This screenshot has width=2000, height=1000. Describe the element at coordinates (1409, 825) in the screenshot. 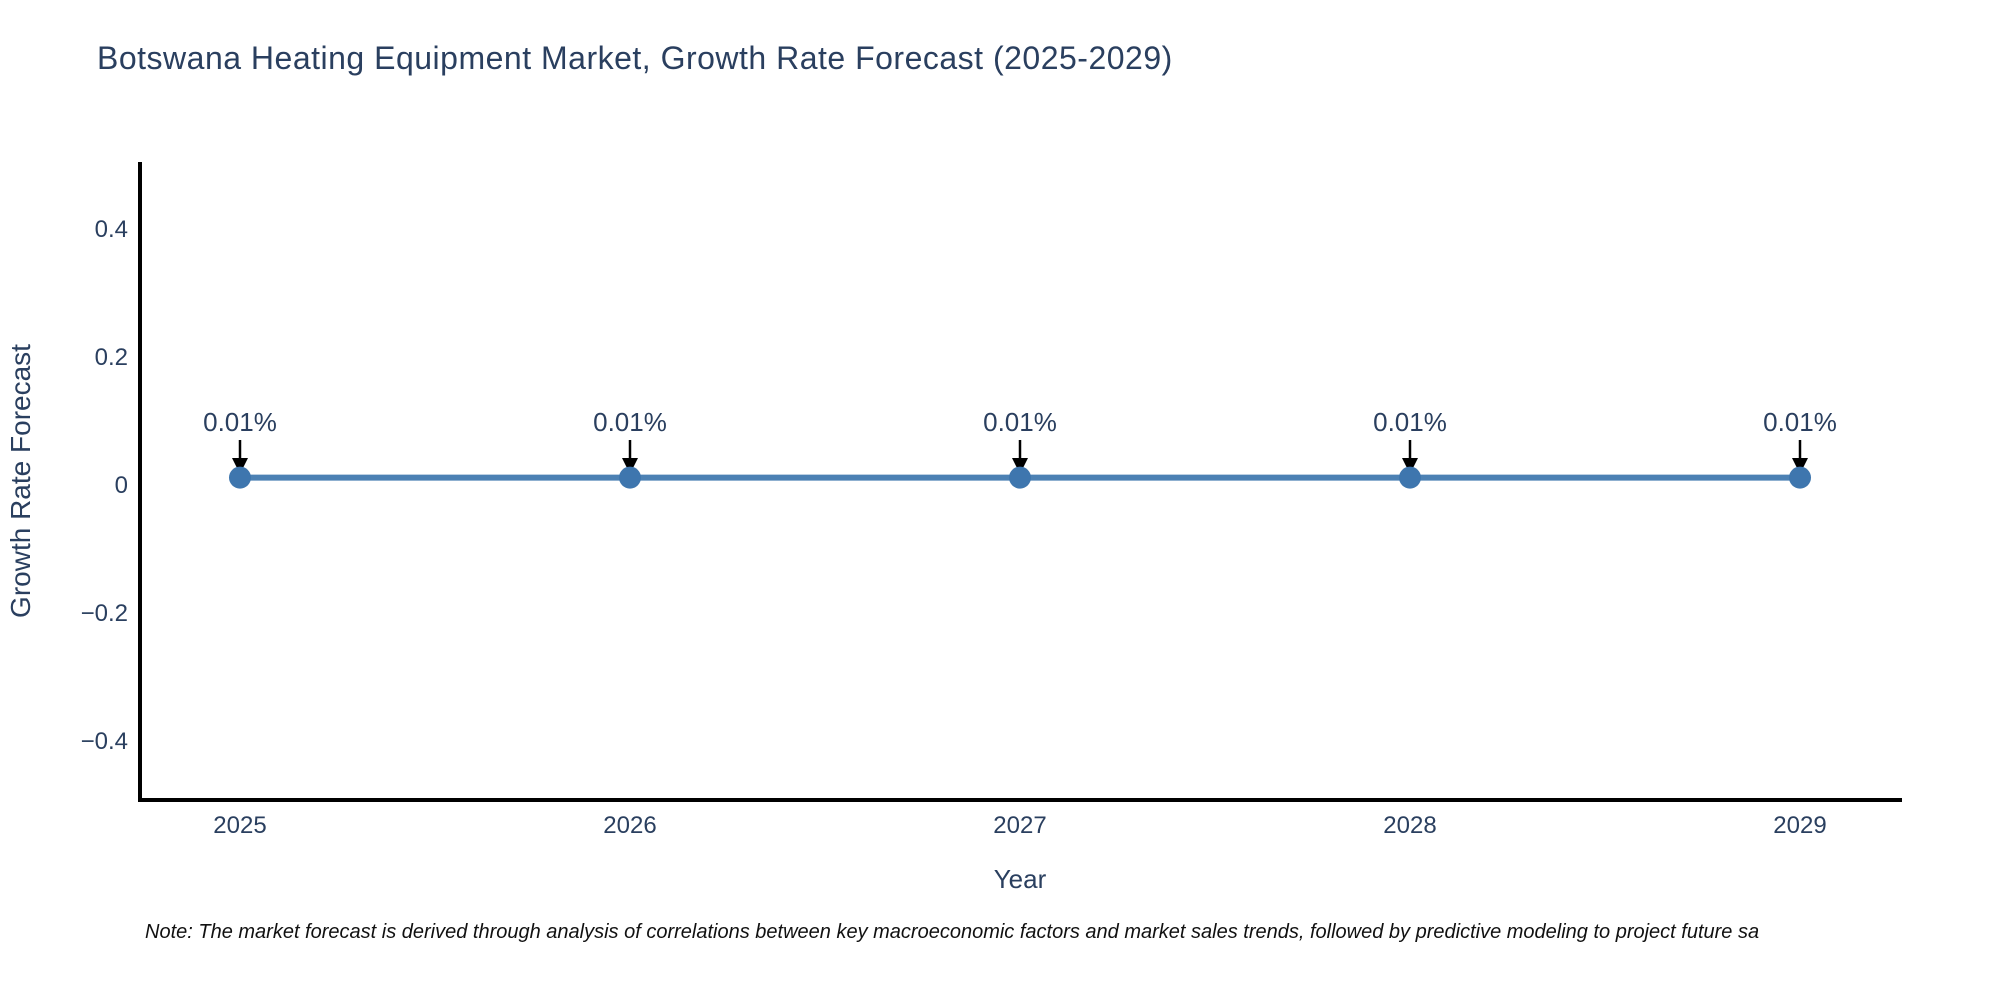

I see `x-tick-label: 2028` at that location.